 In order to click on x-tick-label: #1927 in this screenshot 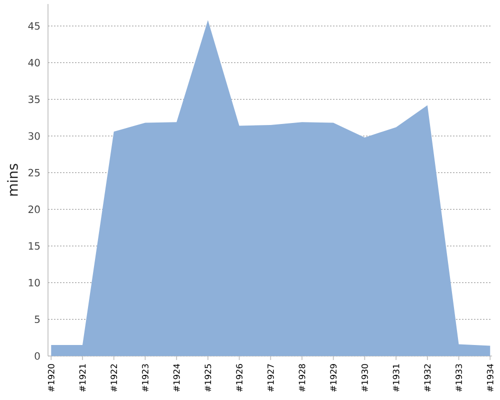, I will do `click(270, 378)`.